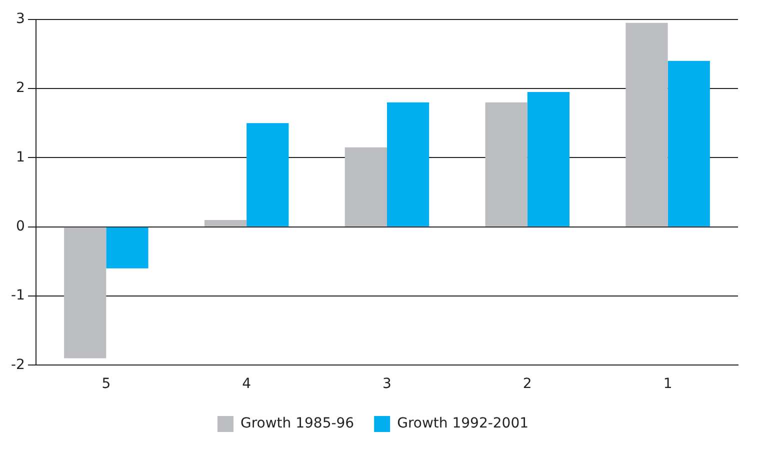  What do you see at coordinates (387, 384) in the screenshot?
I see `x-tick-label: 3` at bounding box center [387, 384].